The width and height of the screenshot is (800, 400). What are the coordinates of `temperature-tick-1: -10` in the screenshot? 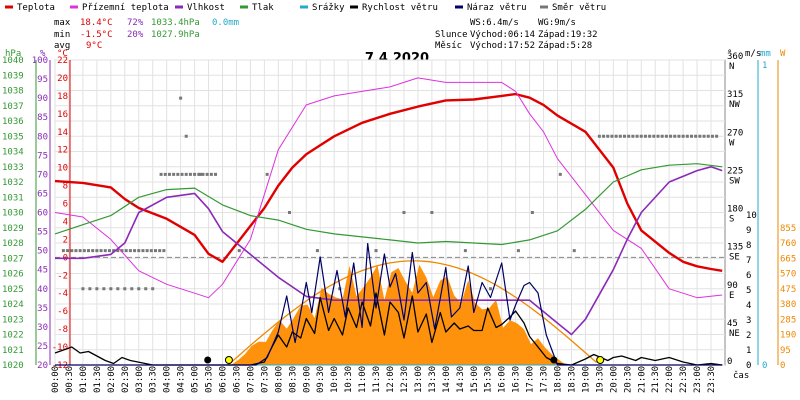 It's located at (60, 348).